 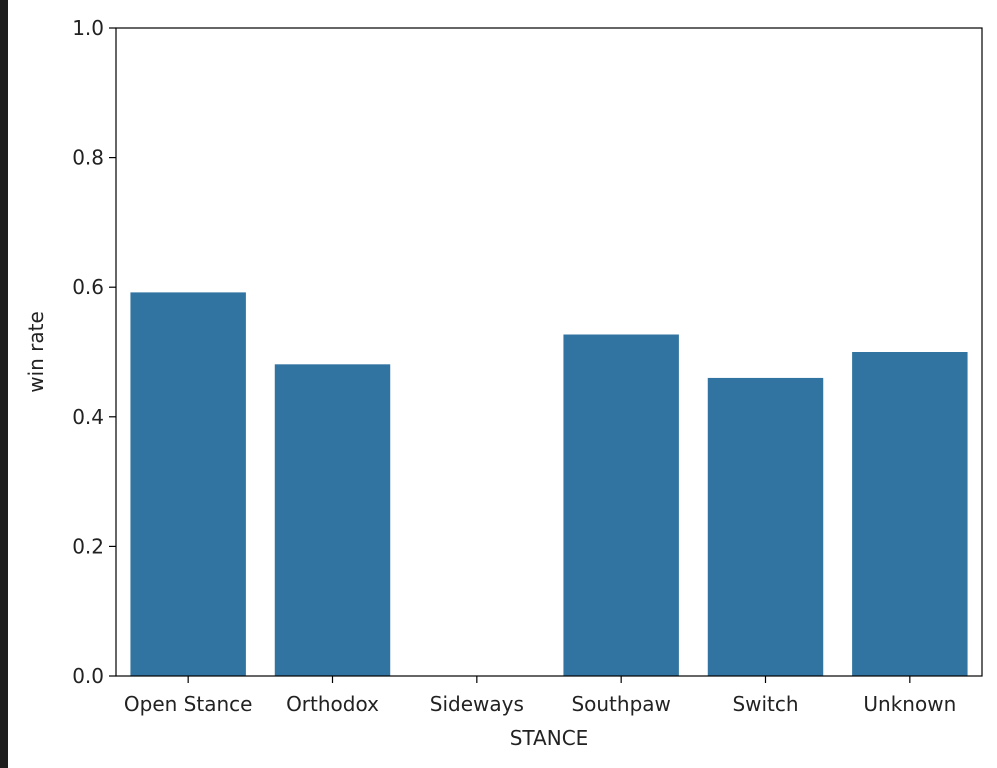 What do you see at coordinates (88, 417) in the screenshot?
I see `y-tick-label: 0.4` at bounding box center [88, 417].